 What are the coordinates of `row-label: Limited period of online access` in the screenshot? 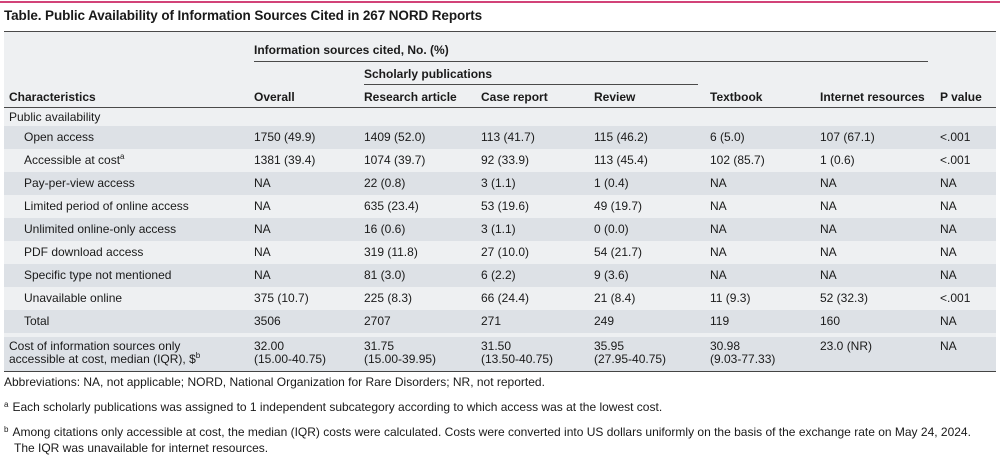 It's located at (106, 206).